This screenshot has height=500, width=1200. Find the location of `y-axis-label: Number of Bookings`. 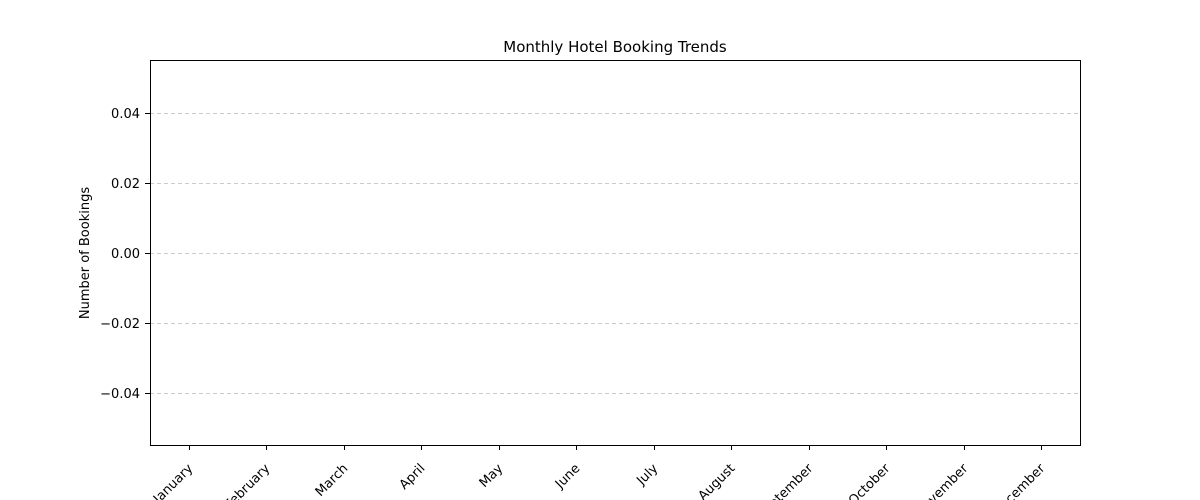

y-axis-label: Number of Bookings is located at coordinates (85, 253).